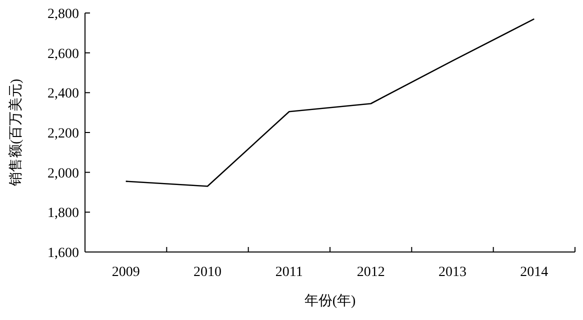 The image size is (583, 320). Describe the element at coordinates (63, 253) in the screenshot. I see `y-tick-label: 1,600` at that location.